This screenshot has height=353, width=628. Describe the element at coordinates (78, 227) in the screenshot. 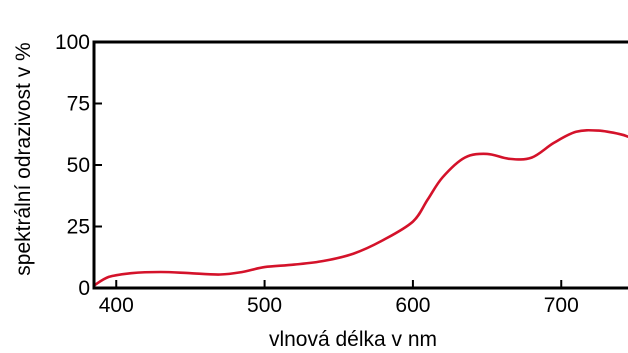

I see `y-tick-label: 25` at that location.